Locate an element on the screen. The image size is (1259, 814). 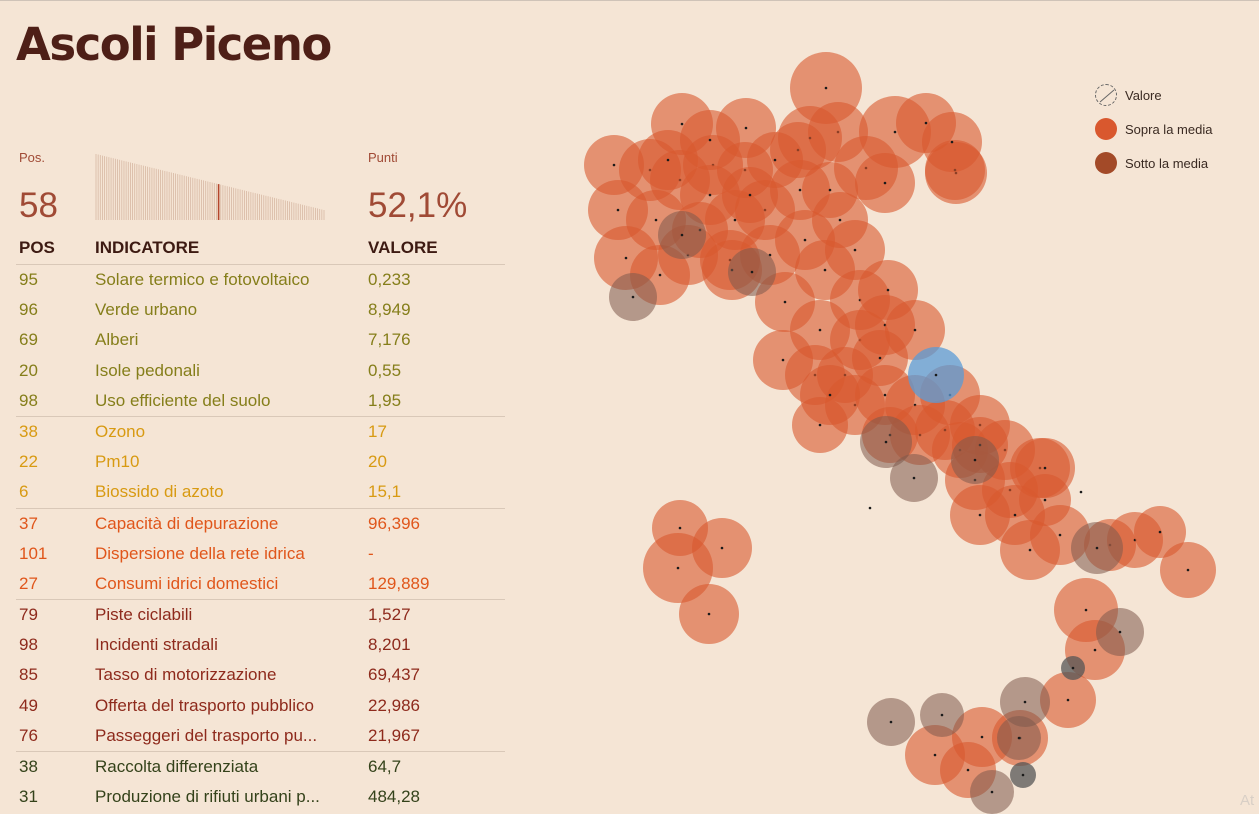
row-pos: 79 is located at coordinates (28, 615).